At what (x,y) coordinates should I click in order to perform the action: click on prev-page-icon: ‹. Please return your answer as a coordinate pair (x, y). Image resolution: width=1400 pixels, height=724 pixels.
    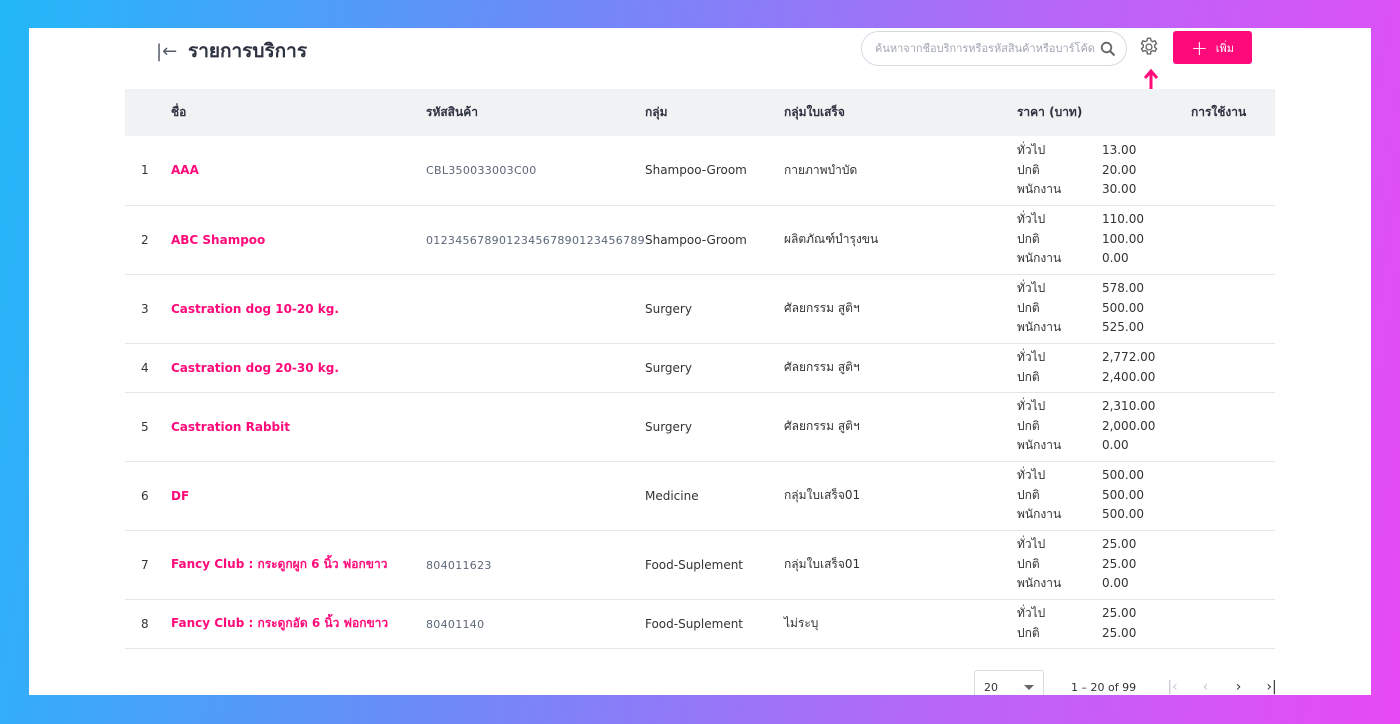
    Looking at the image, I should click on (1205, 687).